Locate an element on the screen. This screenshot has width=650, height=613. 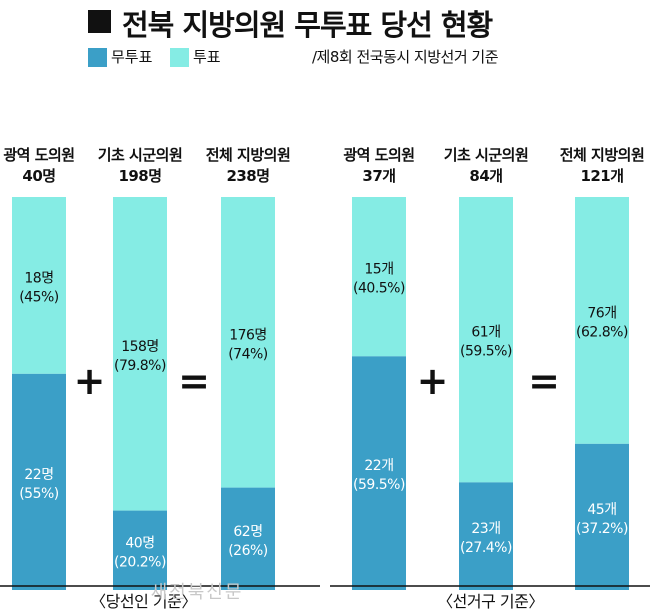
segment-percent-label: (74%) is located at coordinates (248, 354).